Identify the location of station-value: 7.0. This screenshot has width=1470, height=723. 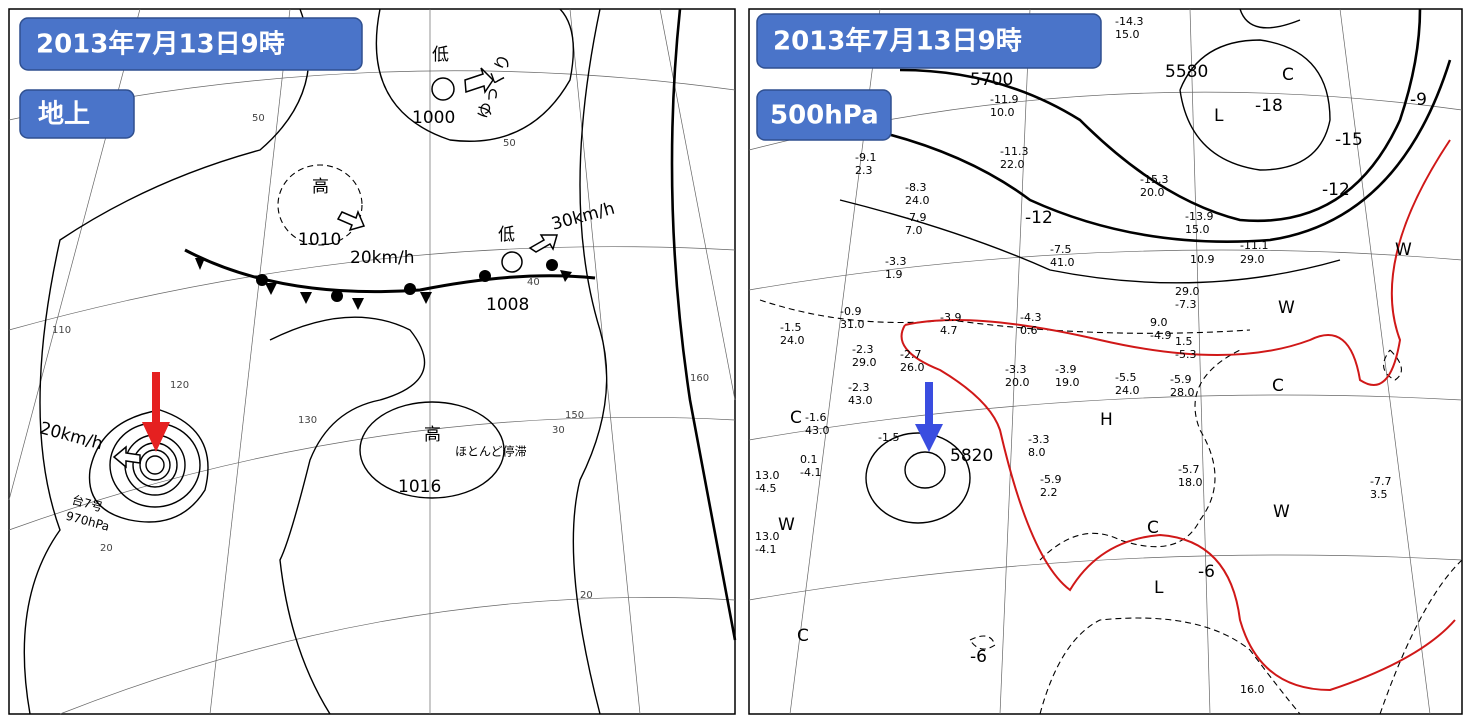
(914, 230).